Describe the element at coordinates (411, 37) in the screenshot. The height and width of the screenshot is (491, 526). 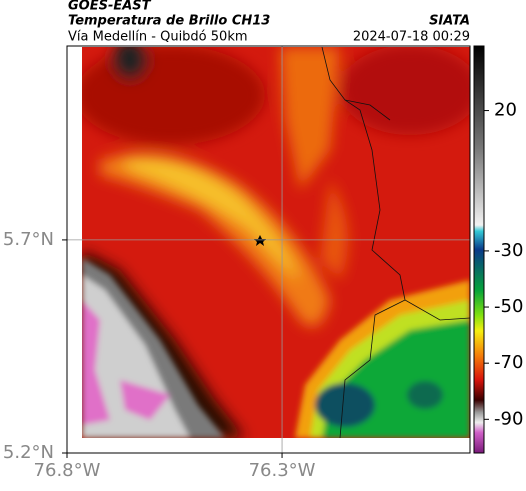
I see `timestamp: 2024-07-18 00:29` at that location.